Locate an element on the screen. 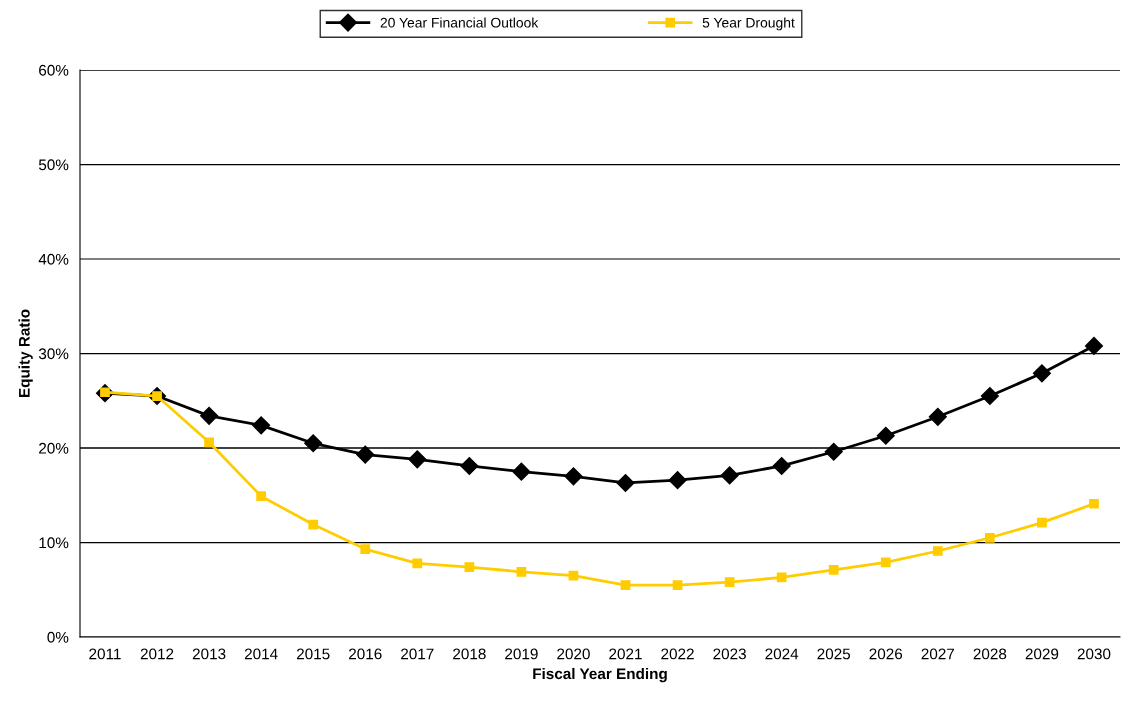 This screenshot has height=702, width=1122. x-tick-label: 2021 is located at coordinates (625, 654).